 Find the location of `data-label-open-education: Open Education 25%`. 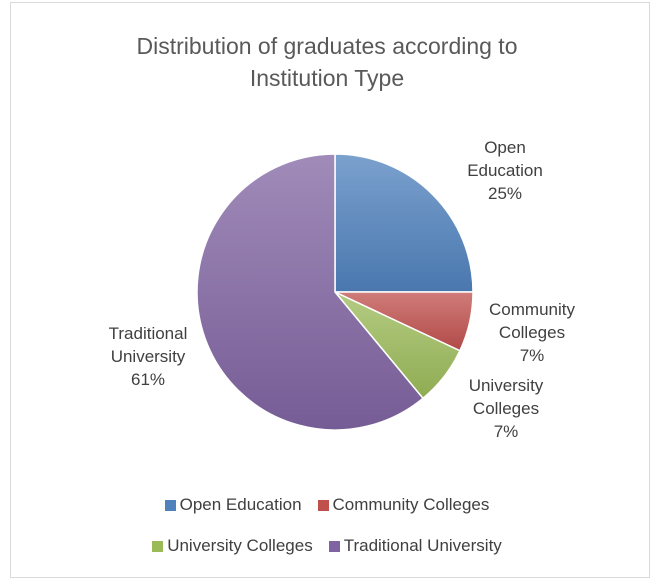

data-label-open-education: Open Education 25% is located at coordinates (505, 170).